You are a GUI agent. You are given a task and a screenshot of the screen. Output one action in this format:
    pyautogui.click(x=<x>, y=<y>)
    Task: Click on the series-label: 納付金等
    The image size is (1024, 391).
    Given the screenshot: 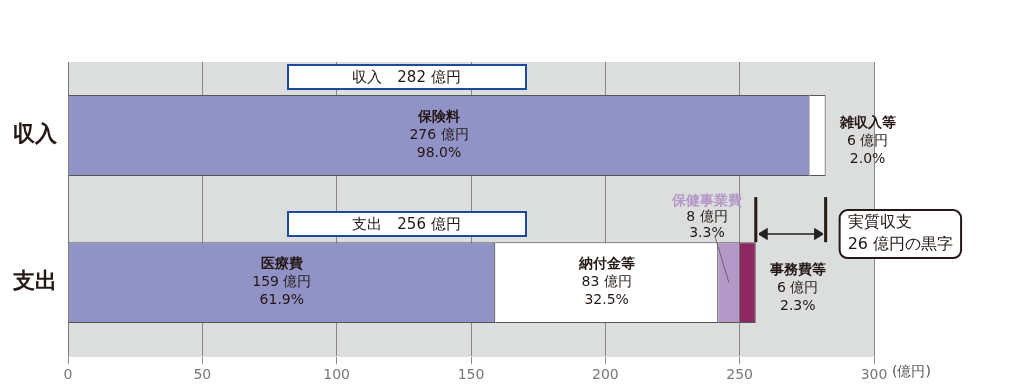 What is the action you would take?
    pyautogui.click(x=606, y=263)
    